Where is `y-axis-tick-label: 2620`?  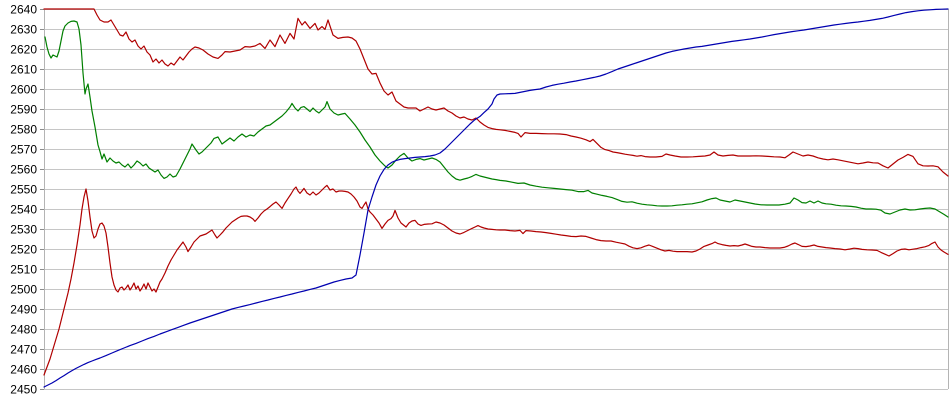 y-axis-tick-label: 2620 is located at coordinates (23, 50).